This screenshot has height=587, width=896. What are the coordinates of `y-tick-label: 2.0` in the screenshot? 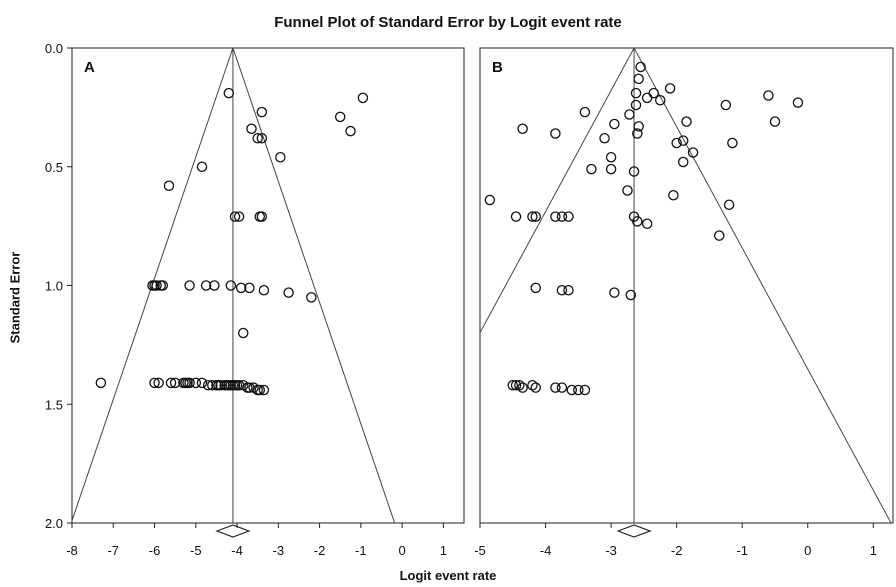 It's located at (54, 523).